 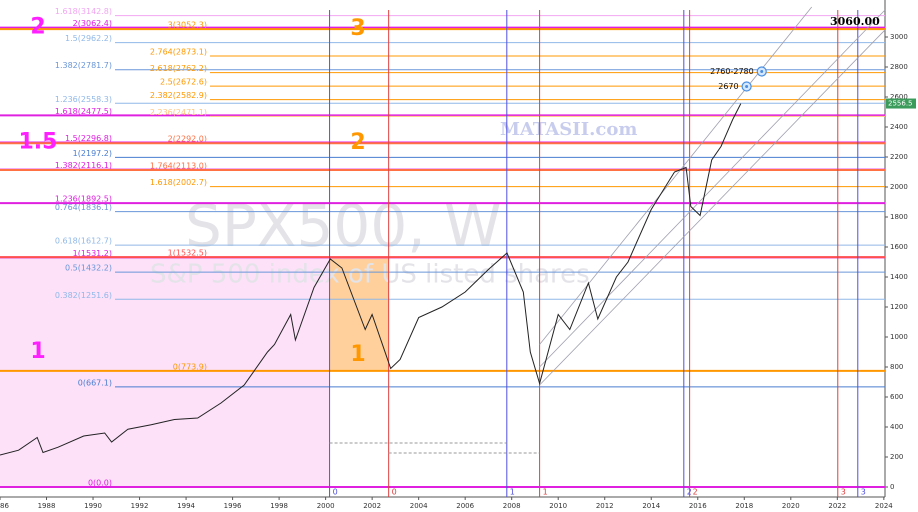 I want to click on y-tick-label: 2400, so click(x=899, y=127).